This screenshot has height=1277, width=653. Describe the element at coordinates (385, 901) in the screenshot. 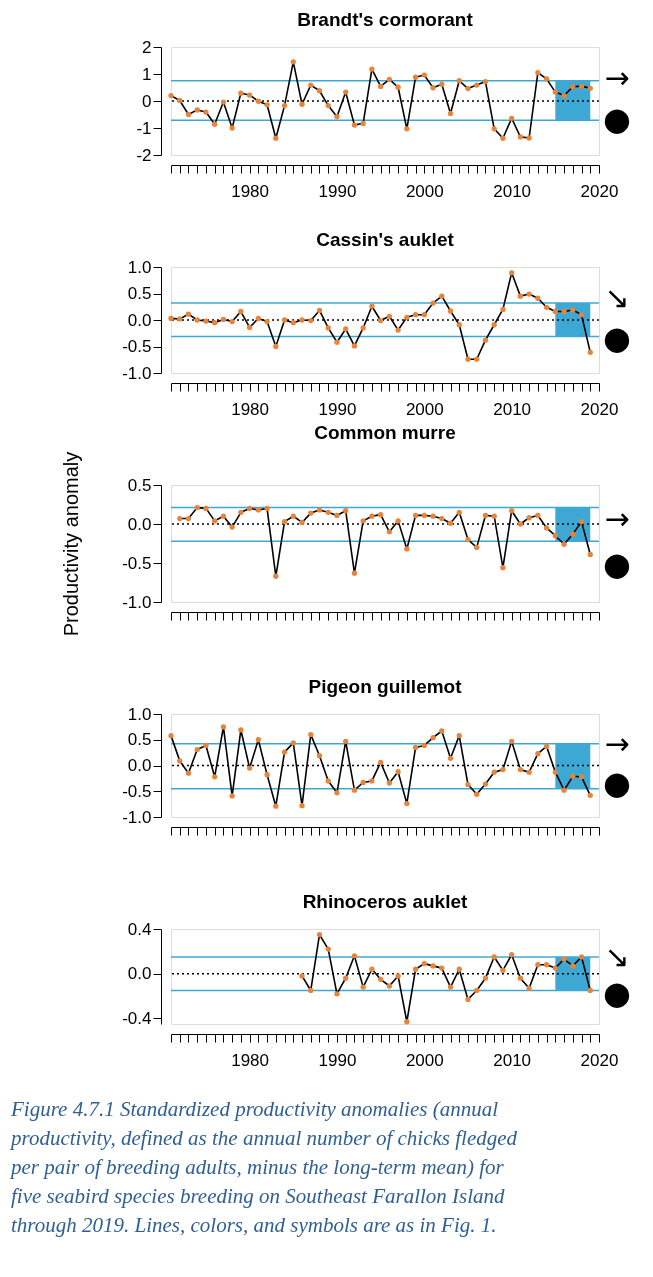

I see `chart-title: Rhinoceros auklet` at that location.